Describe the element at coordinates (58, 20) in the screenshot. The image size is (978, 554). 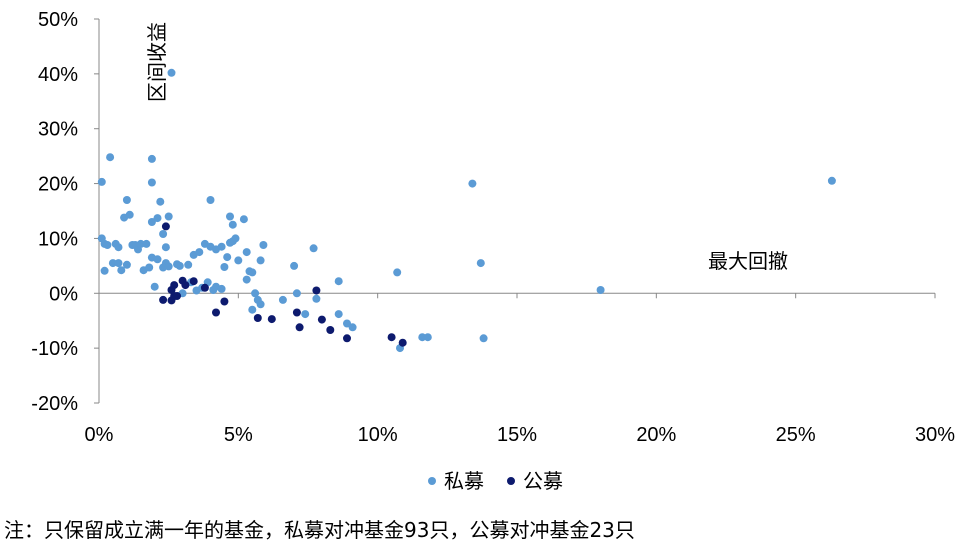
I see `y-tick-label: 50%` at that location.